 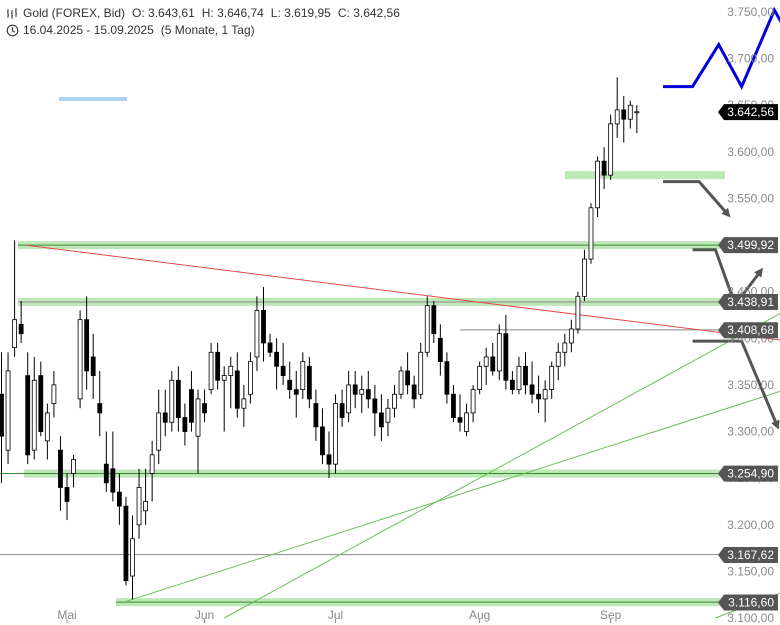 What do you see at coordinates (750, 525) in the screenshot?
I see `y-tick-label: 3.200,00` at bounding box center [750, 525].